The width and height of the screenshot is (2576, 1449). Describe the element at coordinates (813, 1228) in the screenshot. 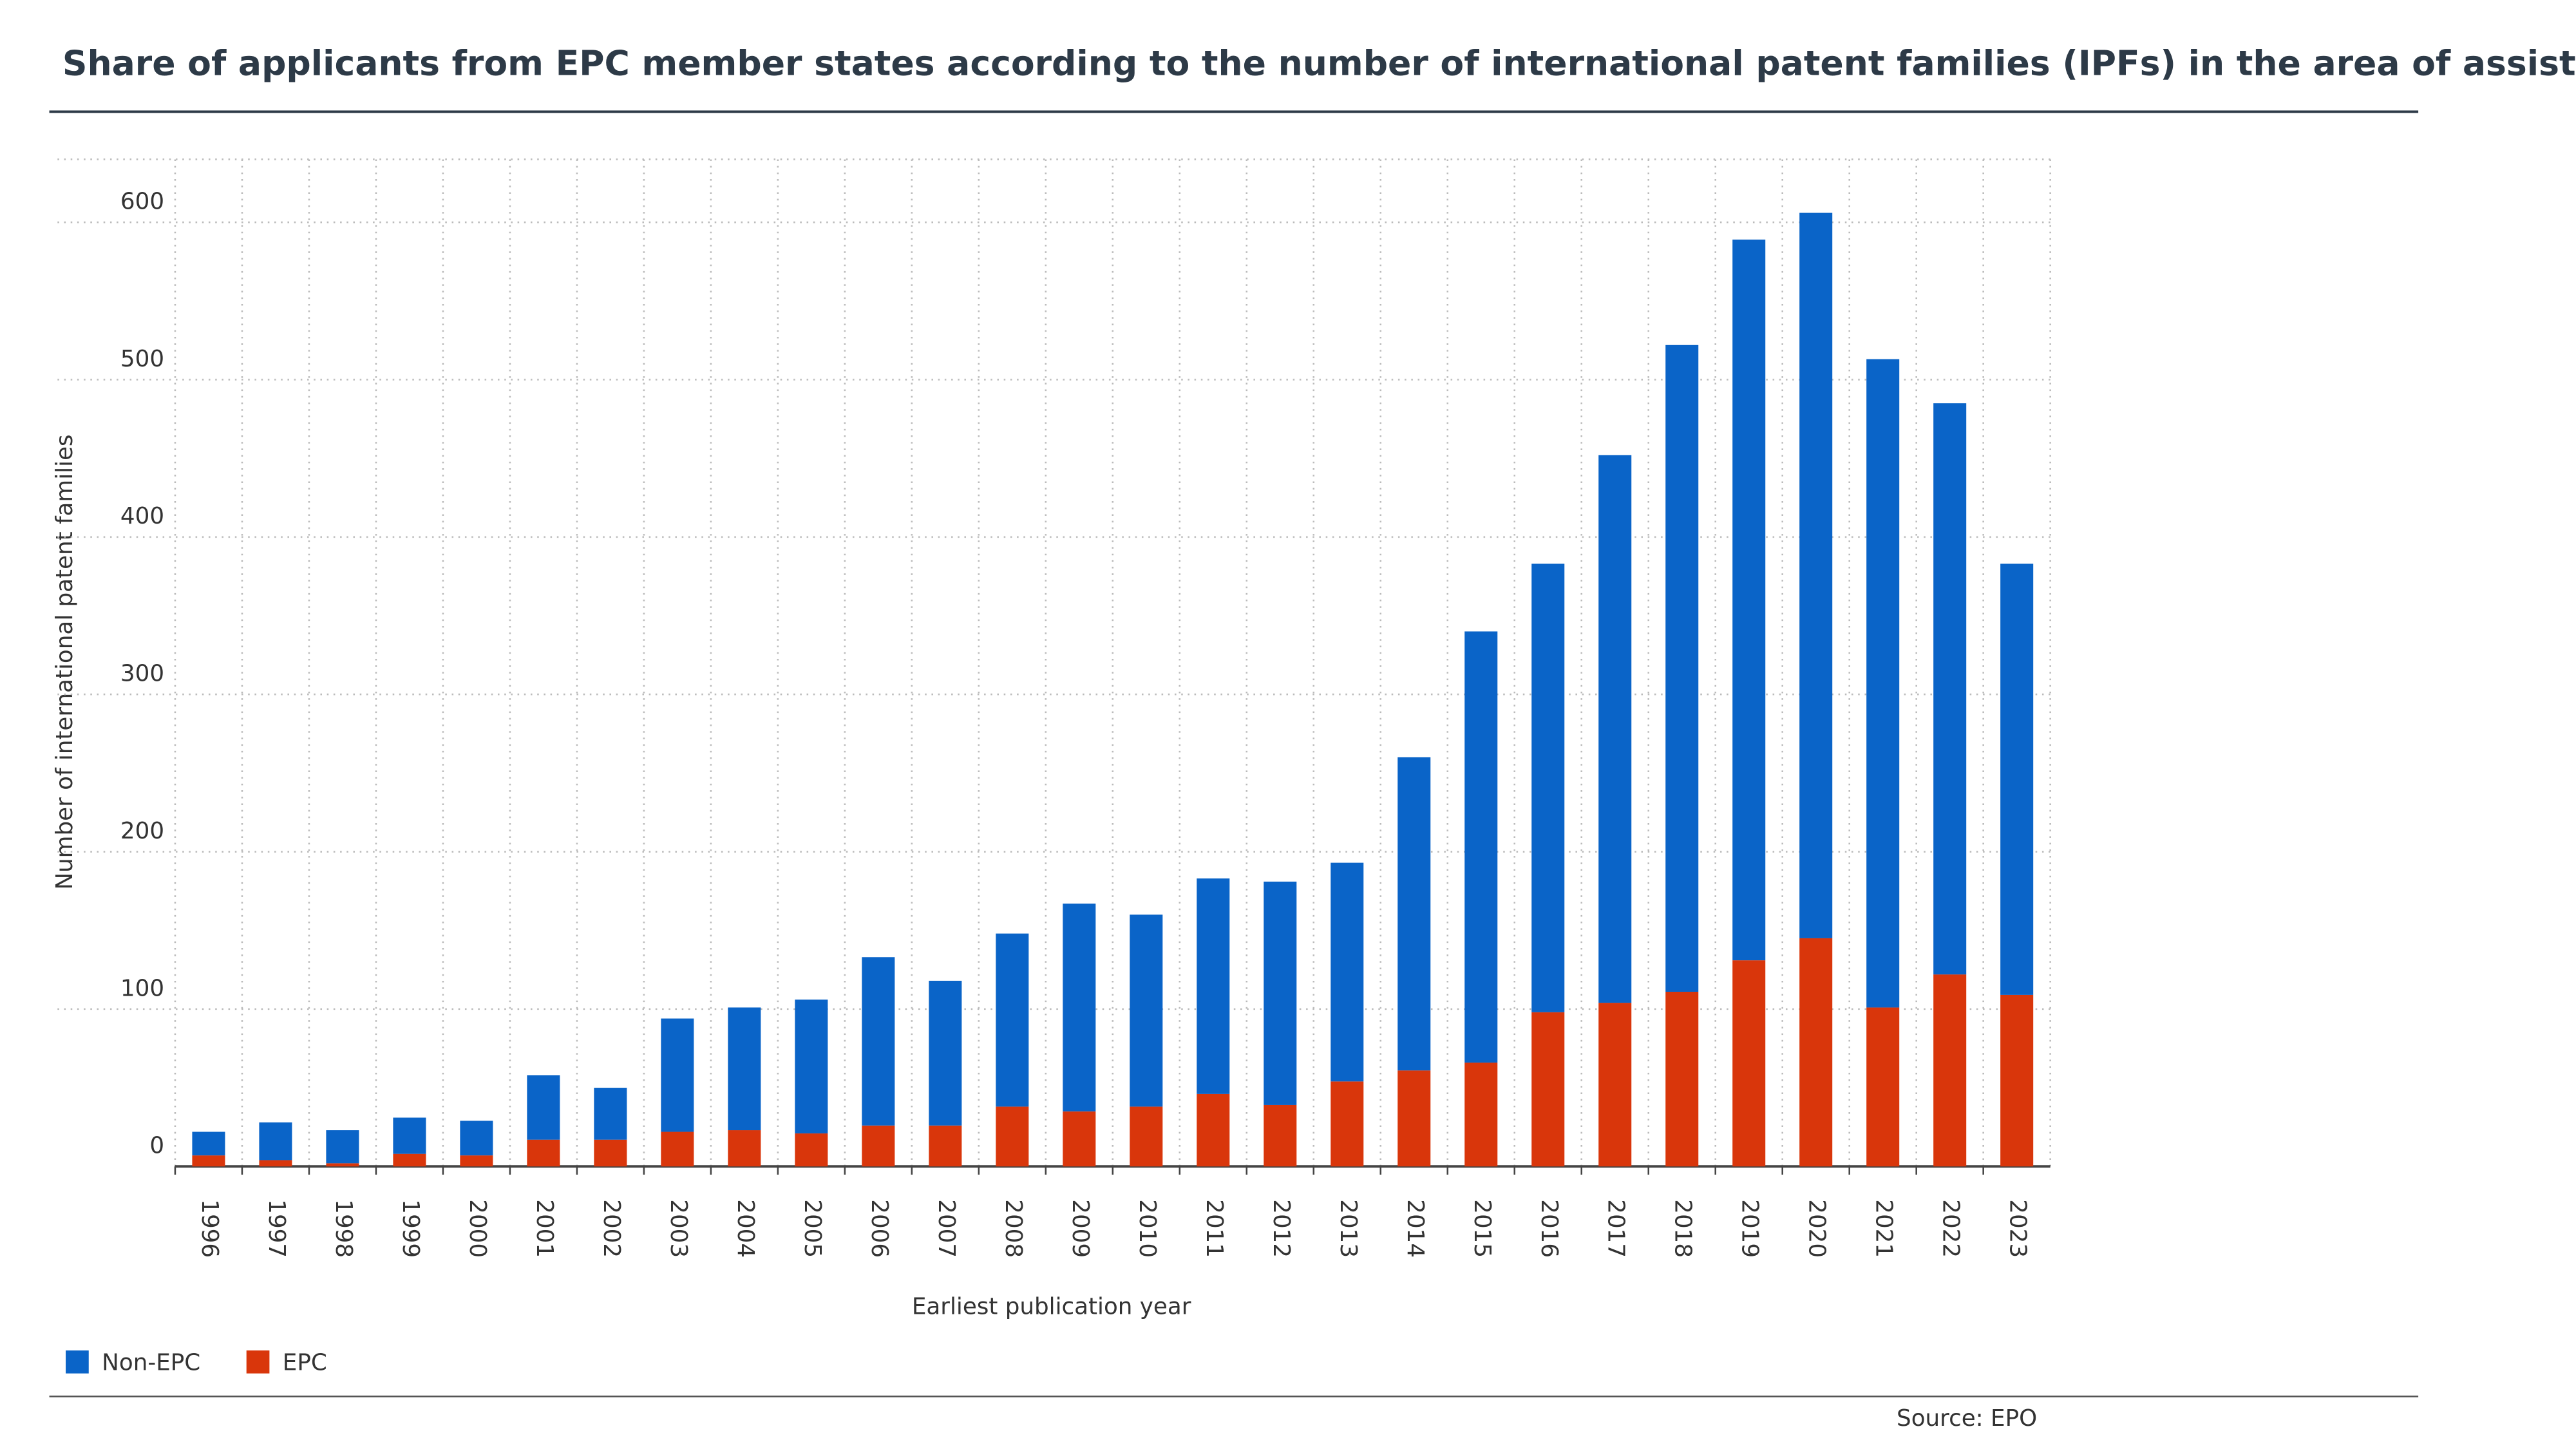

I see `x-tick-label: 2005` at that location.